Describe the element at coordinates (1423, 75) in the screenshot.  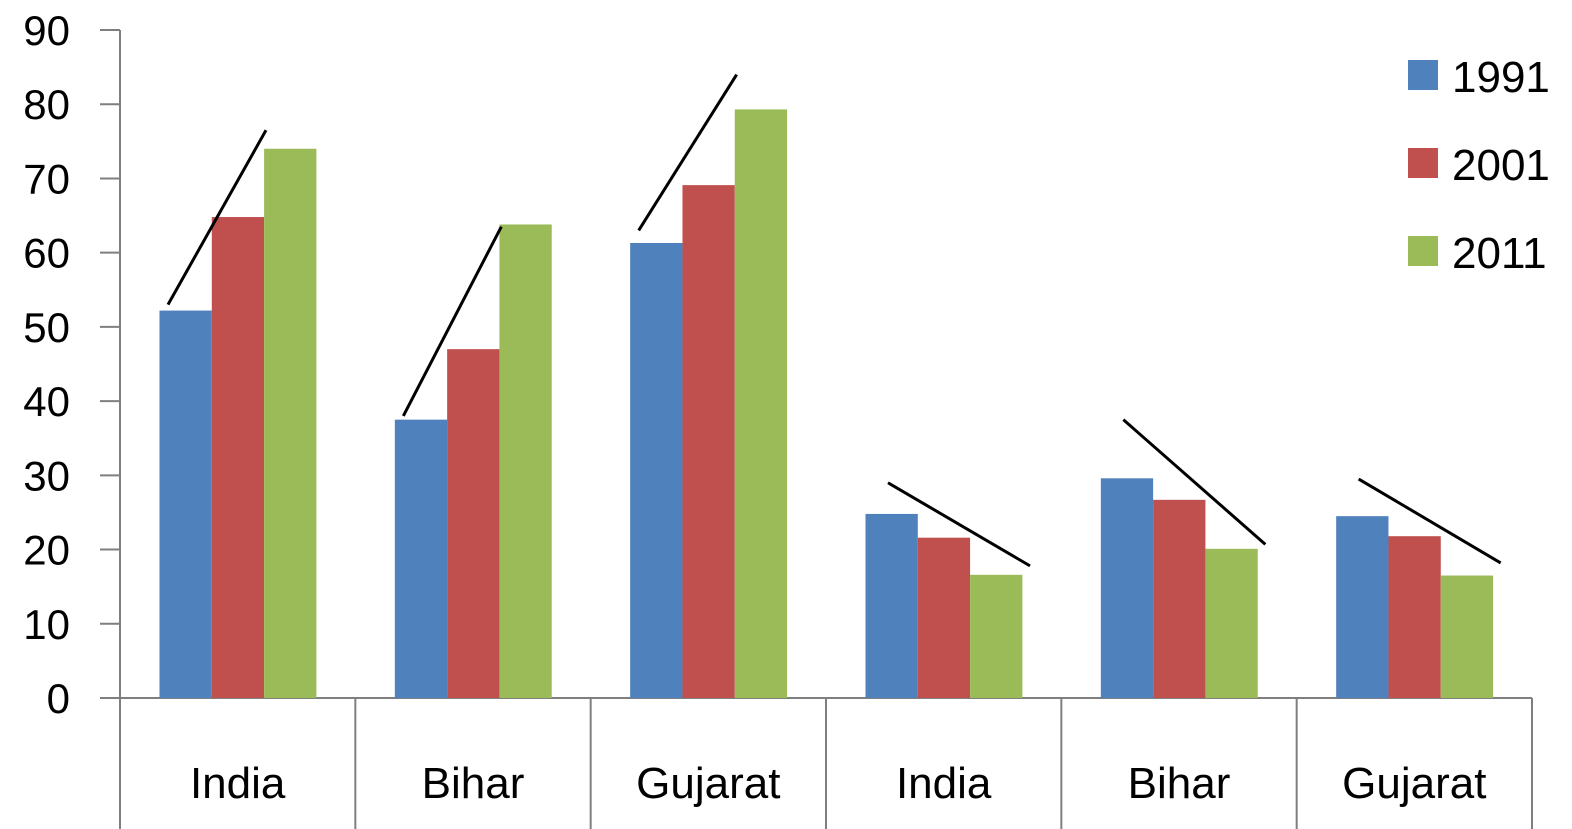
I see `legend-swatch-1991` at that location.